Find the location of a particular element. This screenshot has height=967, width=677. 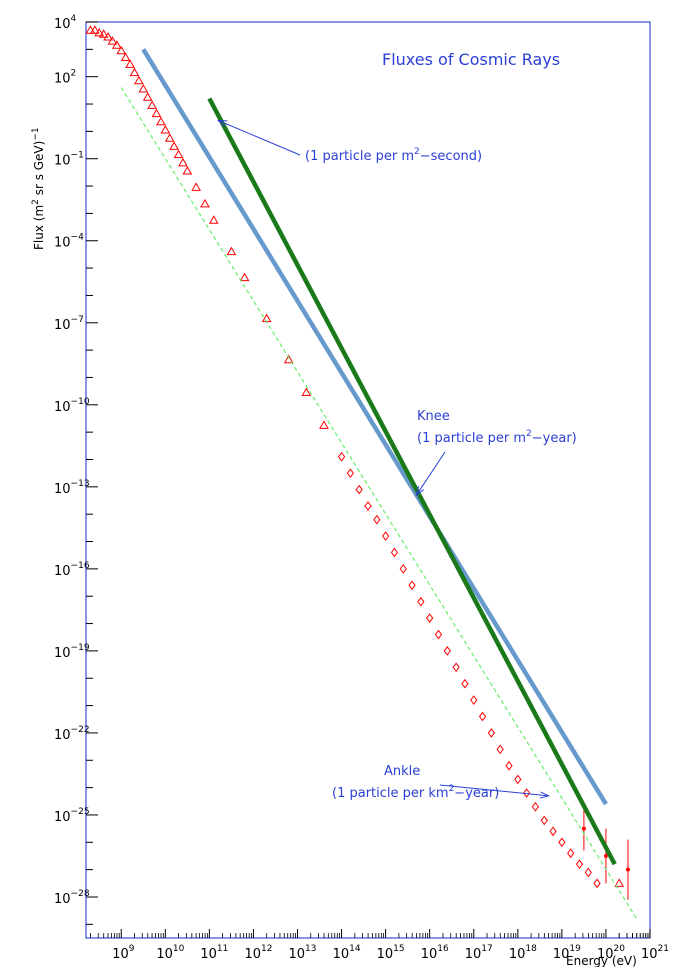

y-tick-label: 10⁻²⁵ is located at coordinates (72, 816).